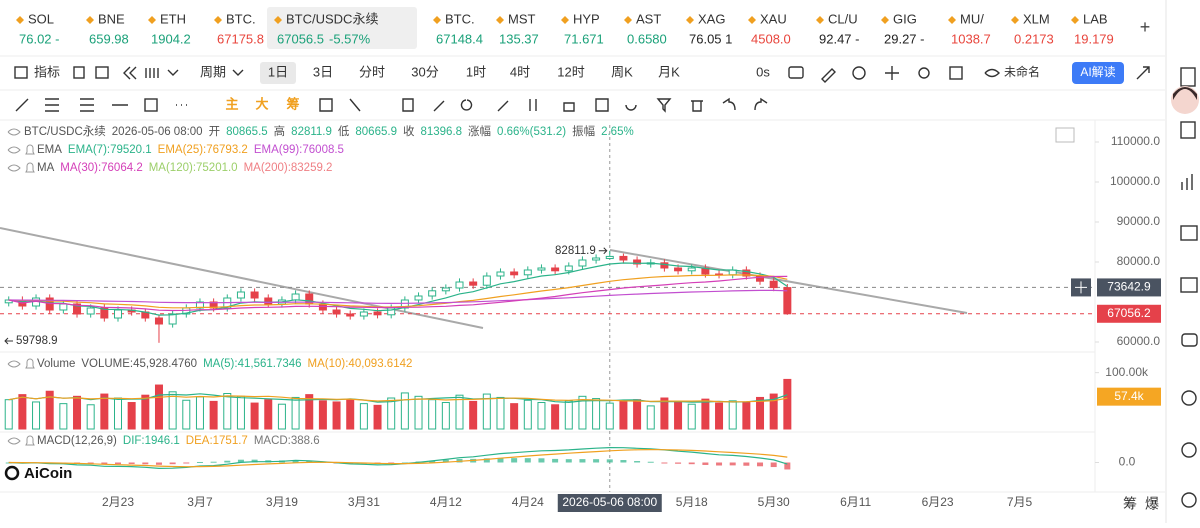  Describe the element at coordinates (520, 71) in the screenshot. I see `interval-button: 4时` at that location.